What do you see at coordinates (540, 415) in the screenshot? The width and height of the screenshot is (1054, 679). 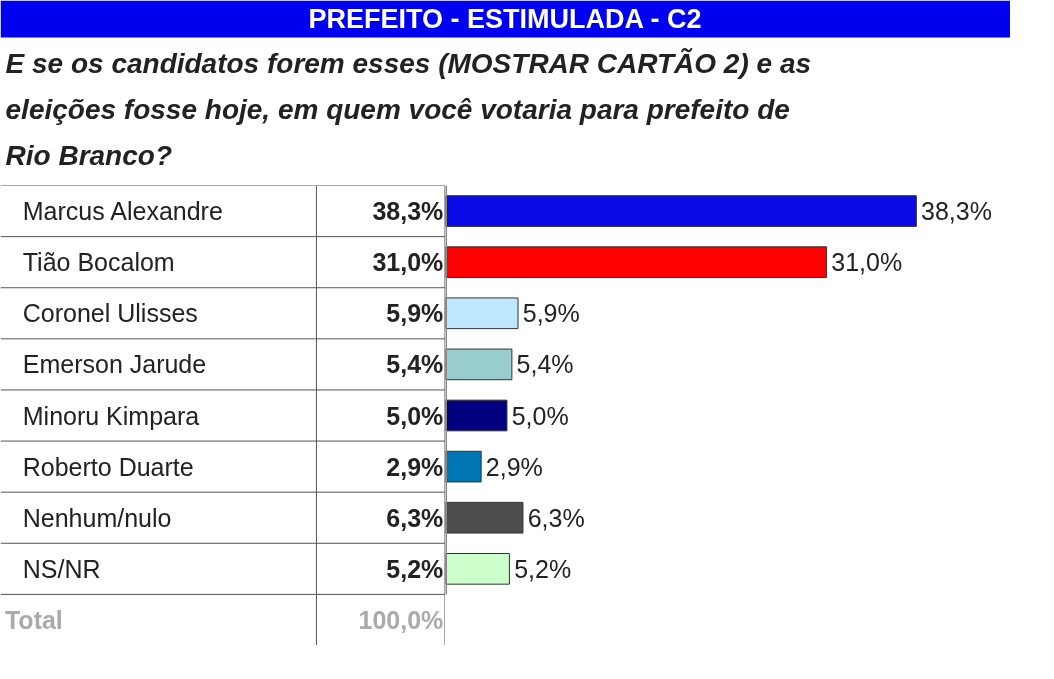 I see `text: 5,0%` at bounding box center [540, 415].